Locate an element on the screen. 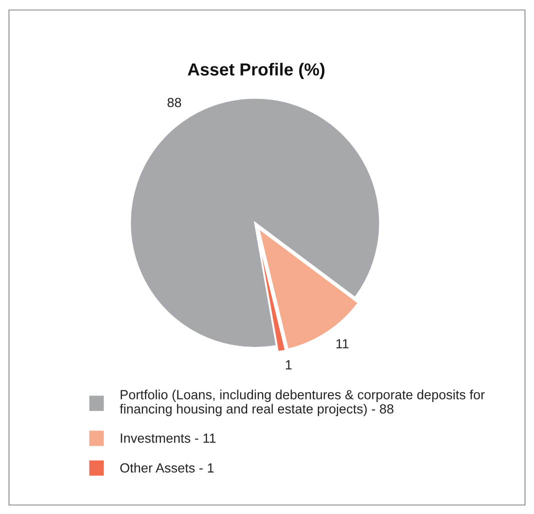  legend-label: Portfolio (Loans, including debentures & corporate deposits for financing housing and real estate projects) - 88 is located at coordinates (302, 403).